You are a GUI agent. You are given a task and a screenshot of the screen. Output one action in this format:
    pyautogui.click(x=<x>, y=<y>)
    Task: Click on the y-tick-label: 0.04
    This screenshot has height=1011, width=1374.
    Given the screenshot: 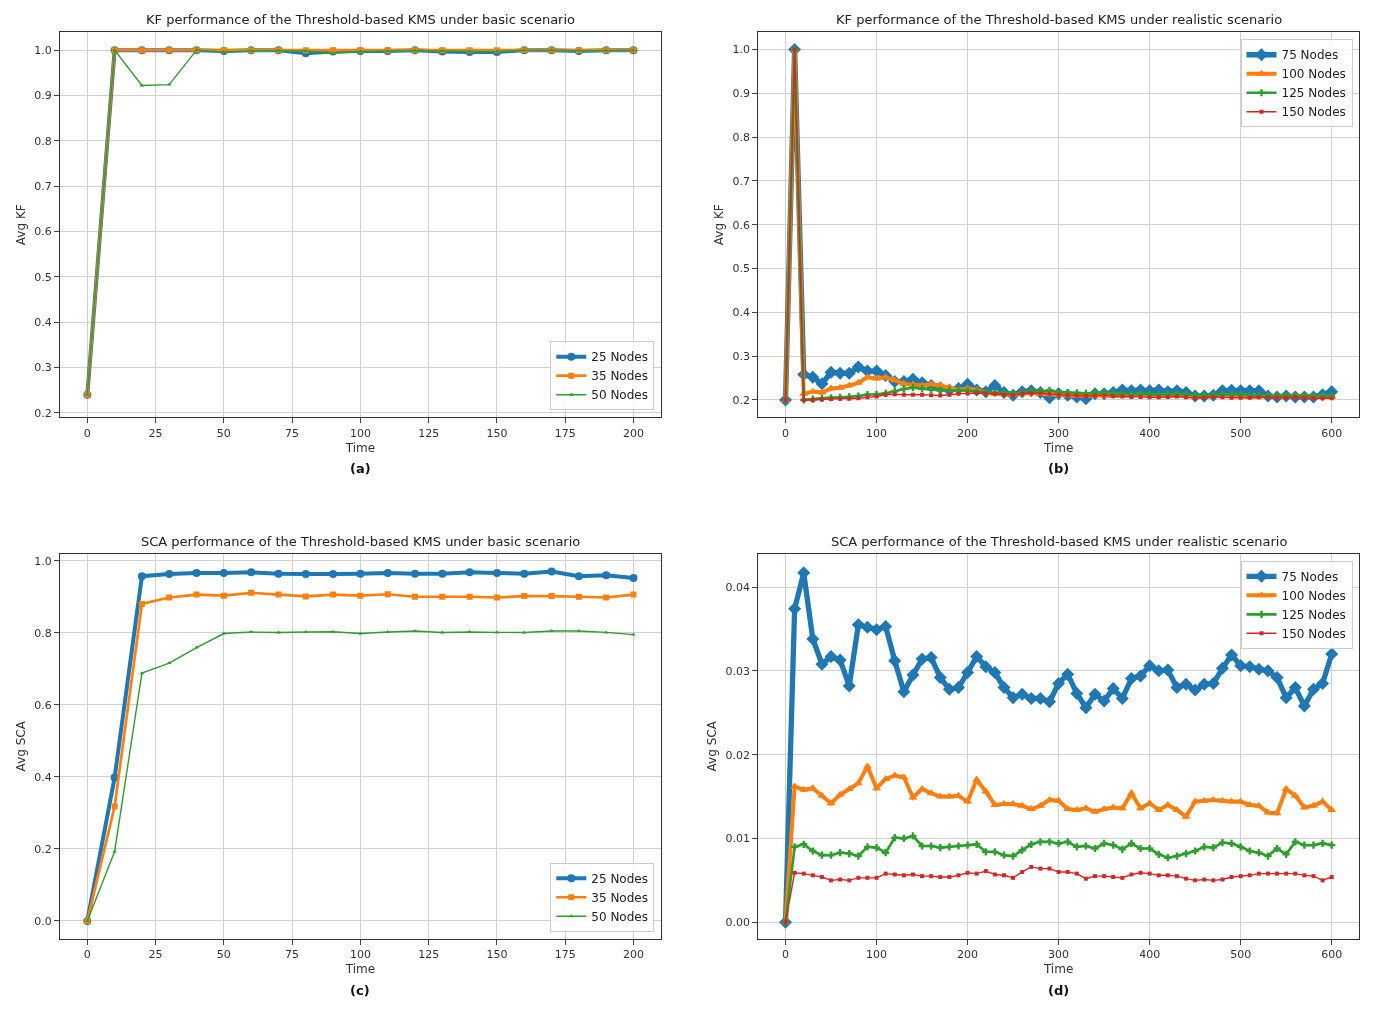 What is the action you would take?
    pyautogui.click(x=738, y=587)
    